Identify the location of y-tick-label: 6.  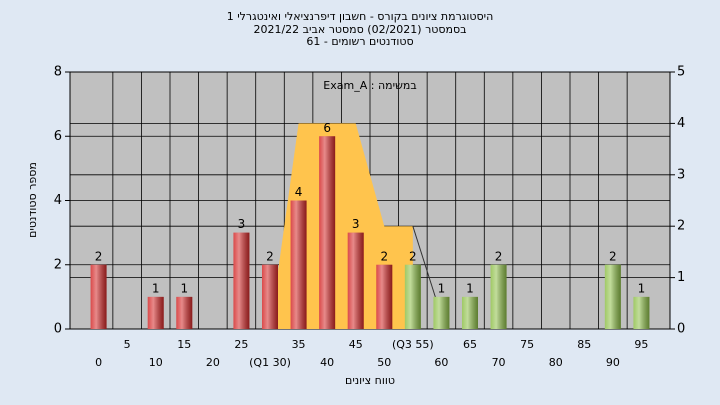
(58, 136).